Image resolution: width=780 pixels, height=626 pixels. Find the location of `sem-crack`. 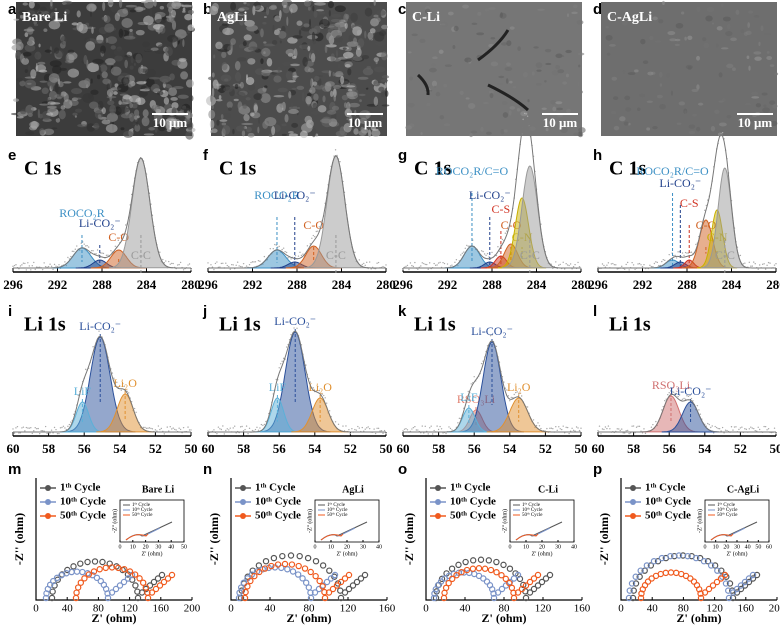

sem-crack is located at coordinates (508, 97).